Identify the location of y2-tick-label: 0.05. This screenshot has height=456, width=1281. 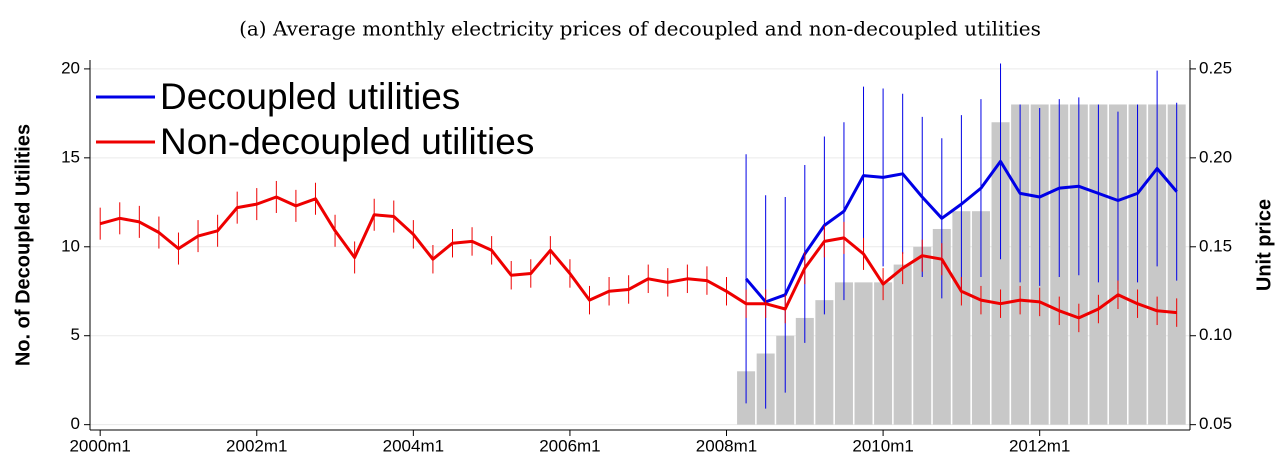
(1215, 423).